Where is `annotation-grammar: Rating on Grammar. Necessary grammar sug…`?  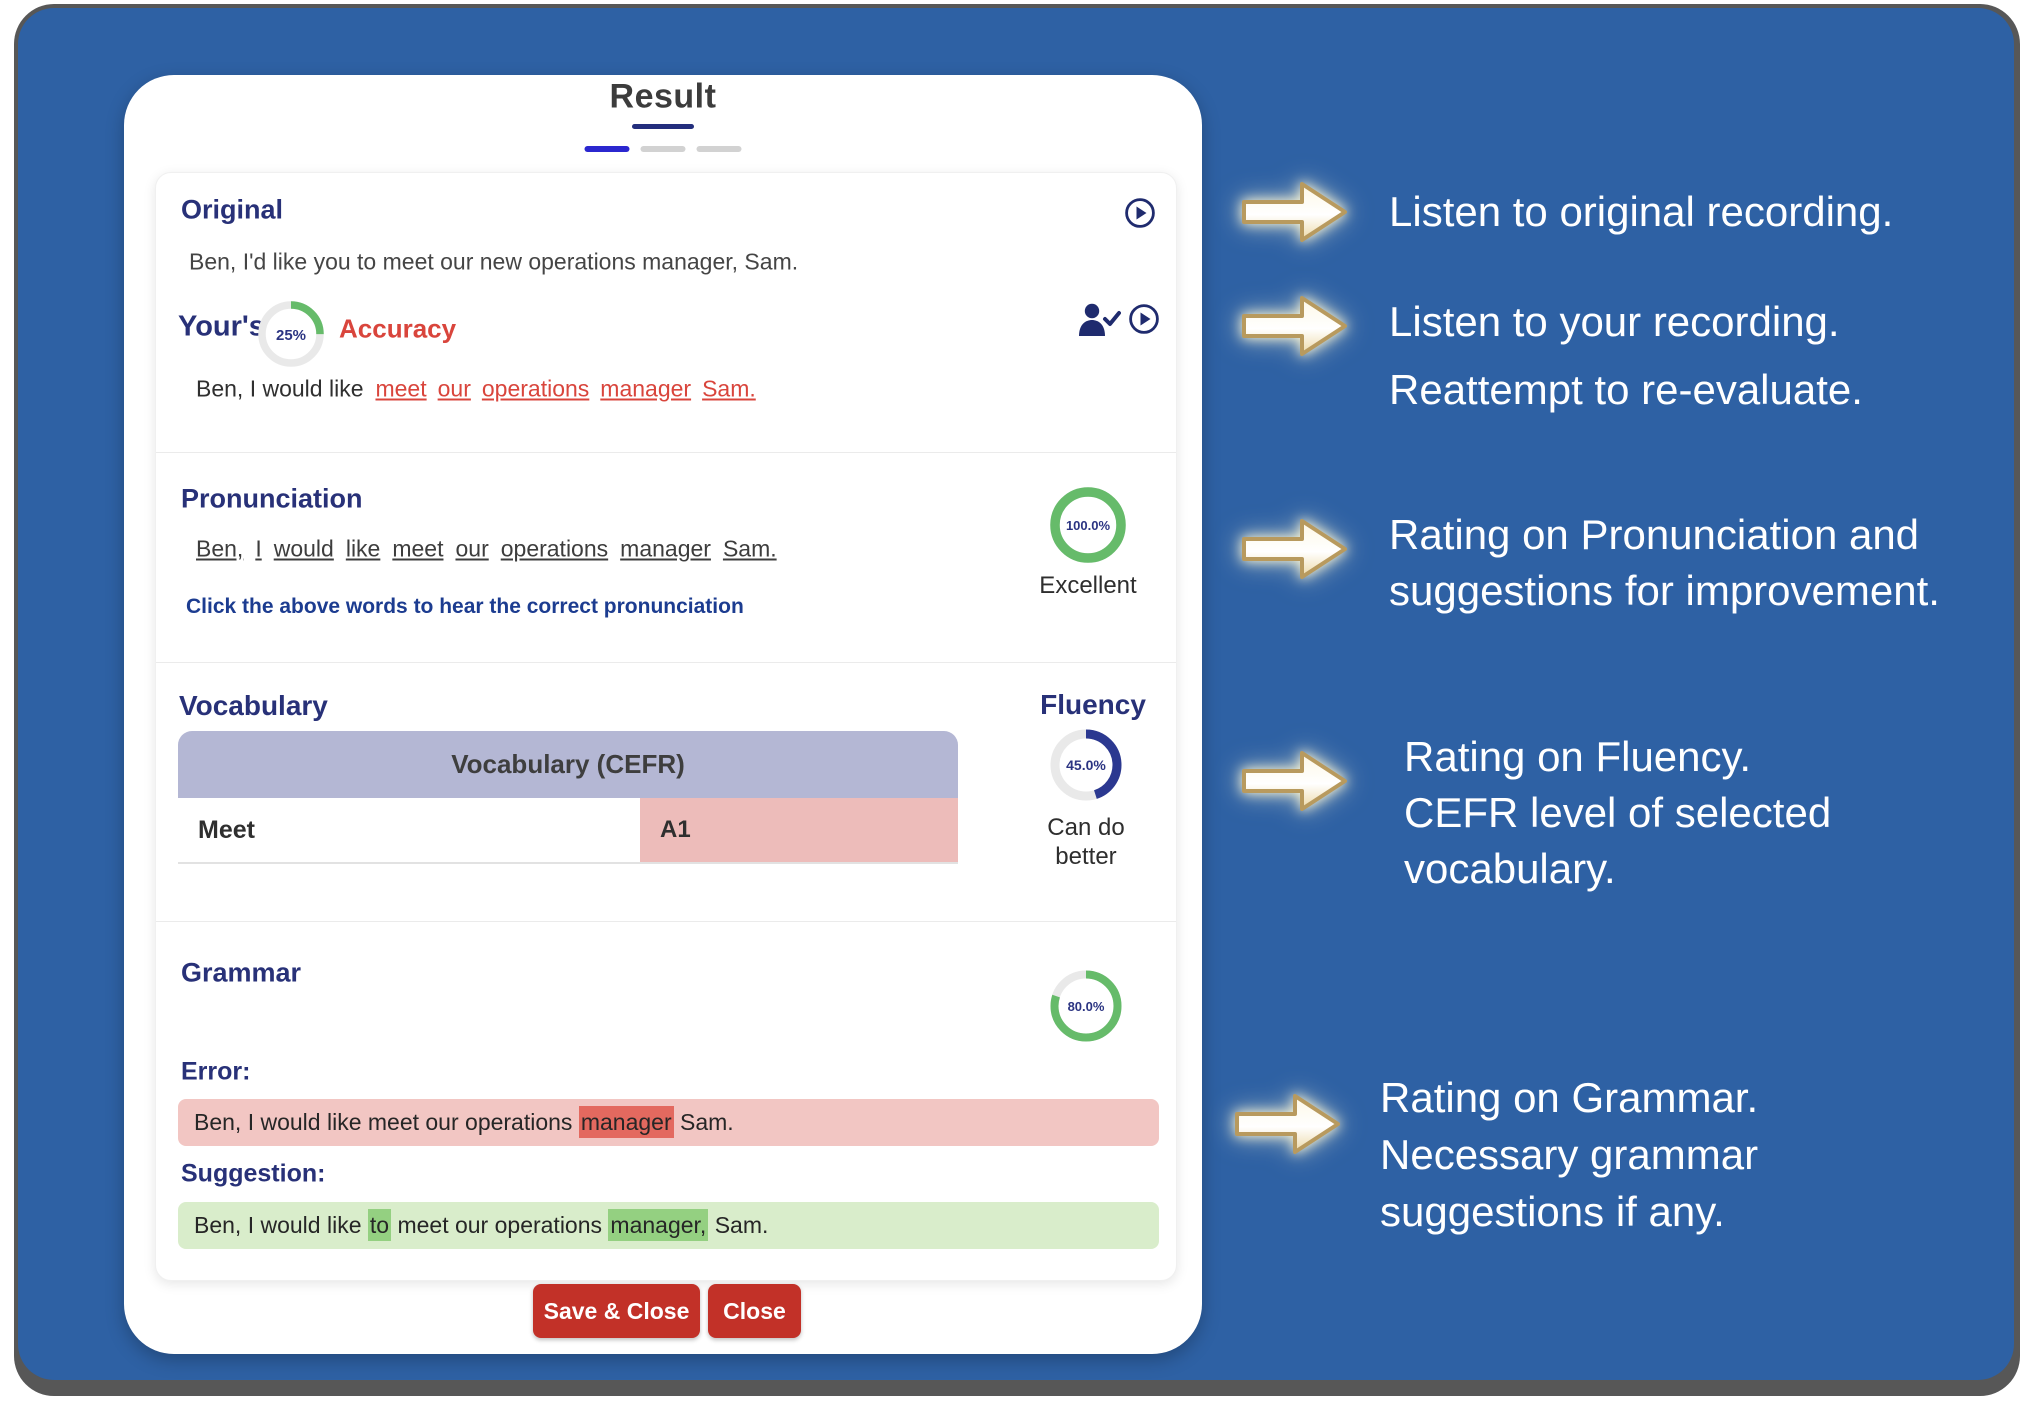
annotation-grammar: Rating on Grammar. Necessary grammar sug… is located at coordinates (1569, 1154).